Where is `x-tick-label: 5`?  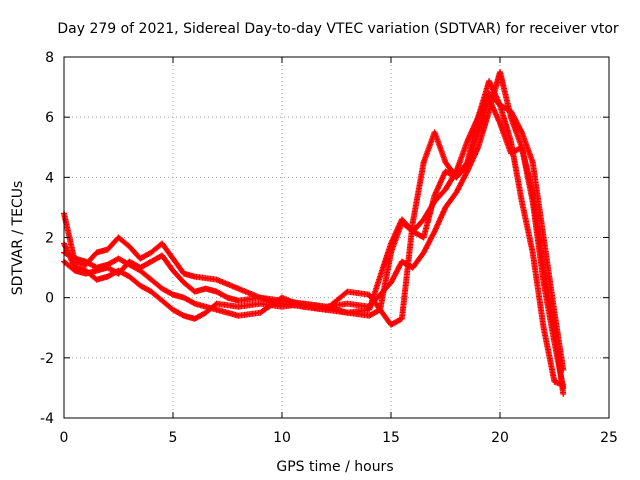
x-tick-label: 5 is located at coordinates (173, 438).